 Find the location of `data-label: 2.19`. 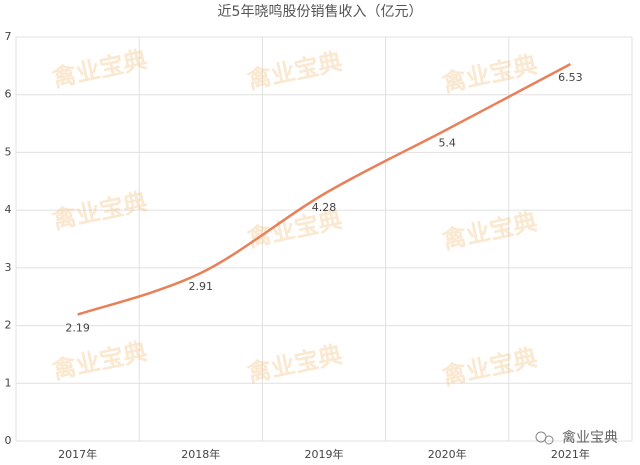

data-label: 2.19 is located at coordinates (77, 328).